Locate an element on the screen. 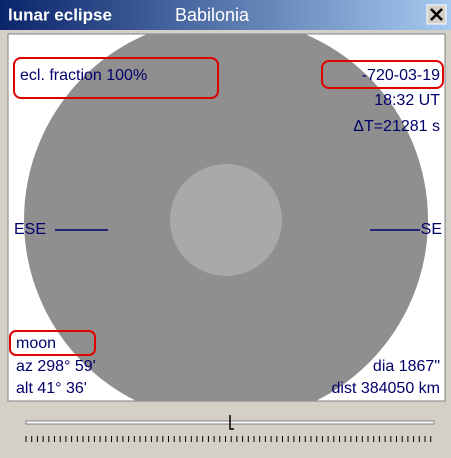  azimuth: az 298° 59' is located at coordinates (56, 366).